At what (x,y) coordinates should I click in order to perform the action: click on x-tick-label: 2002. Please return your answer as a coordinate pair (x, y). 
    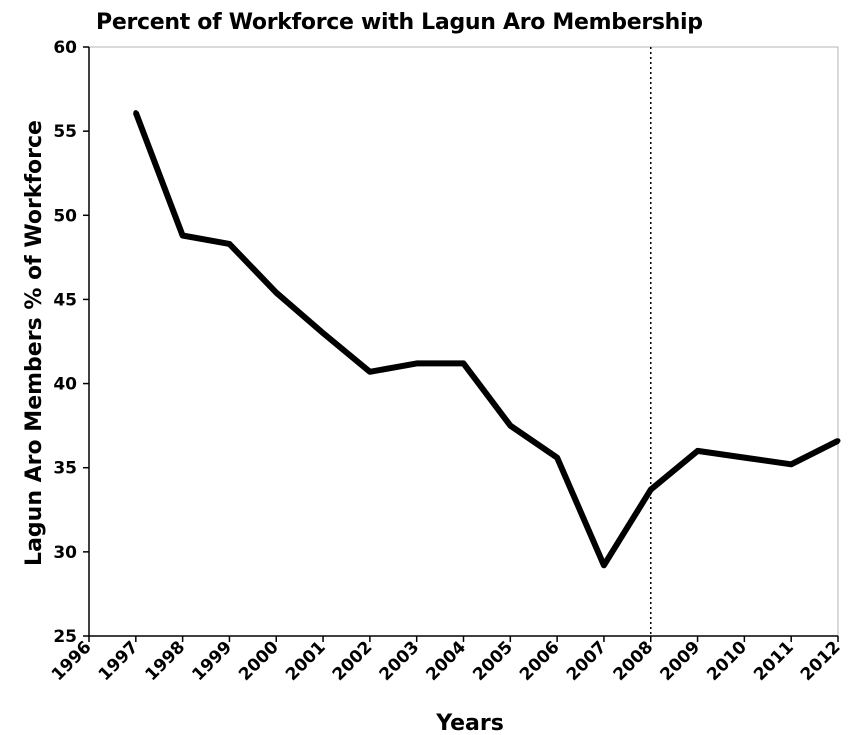
    Looking at the image, I should click on (353, 661).